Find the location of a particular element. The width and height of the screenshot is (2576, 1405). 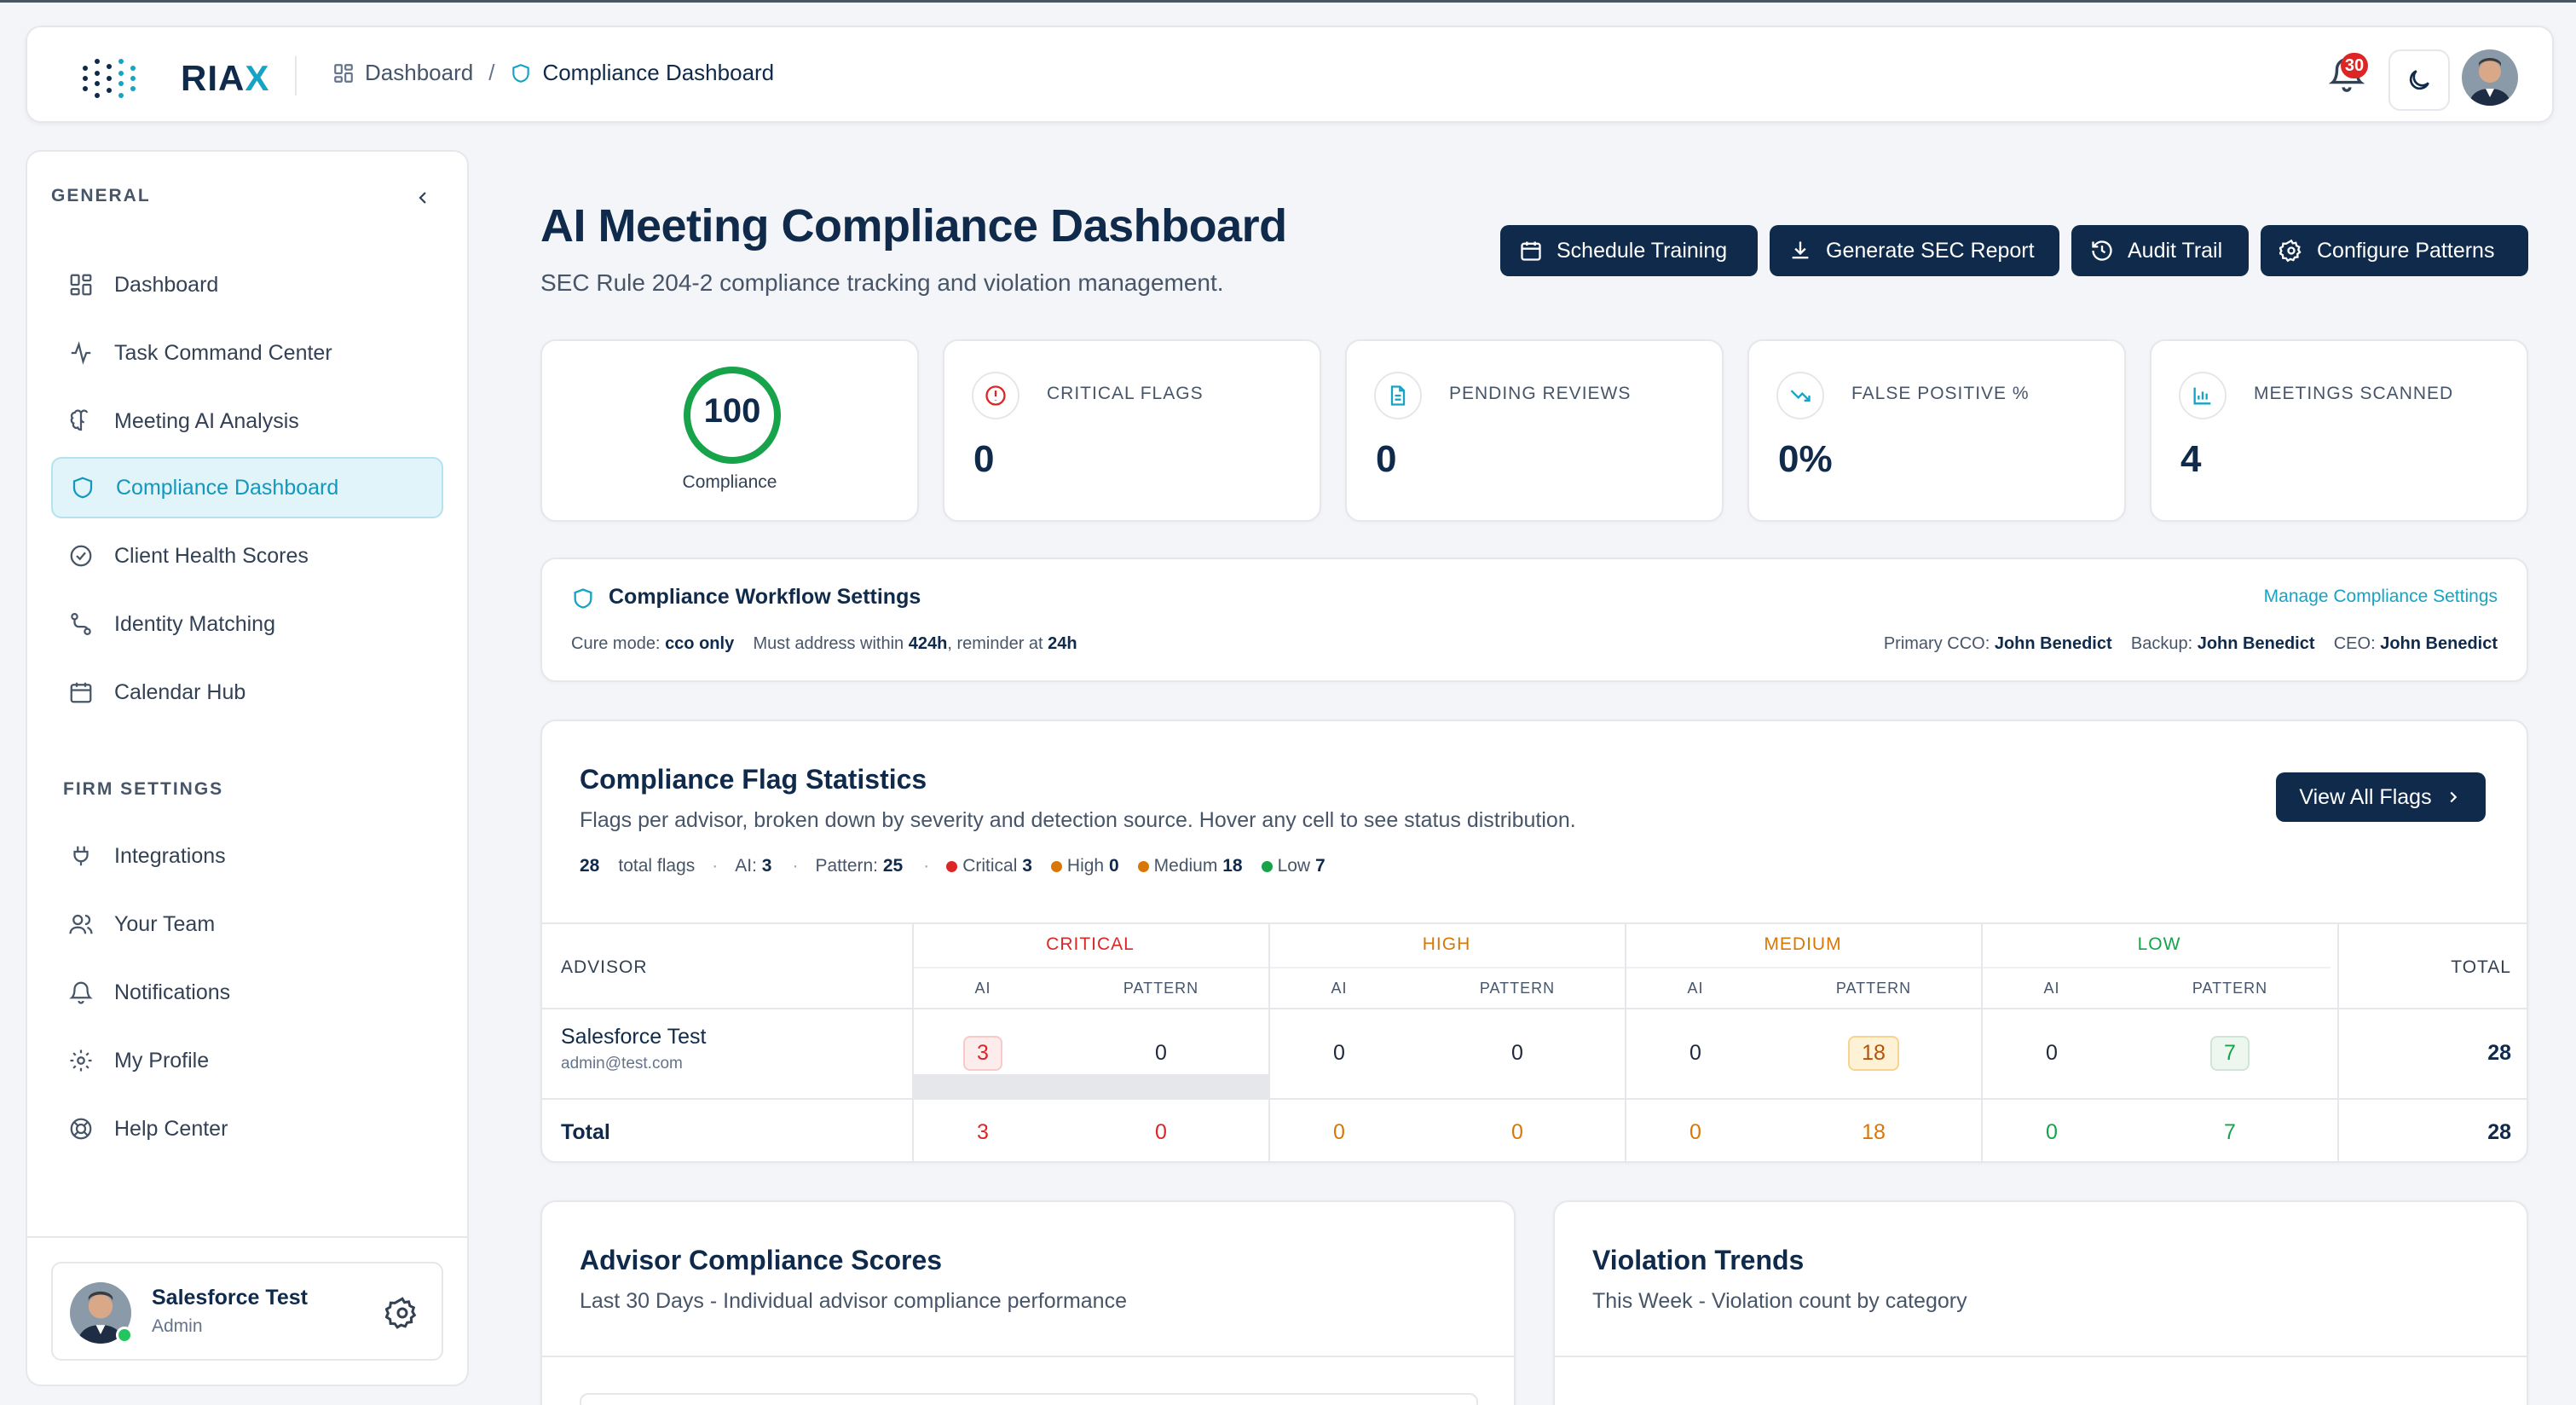

sidebar-item-notifications: Notifications is located at coordinates (247, 992).